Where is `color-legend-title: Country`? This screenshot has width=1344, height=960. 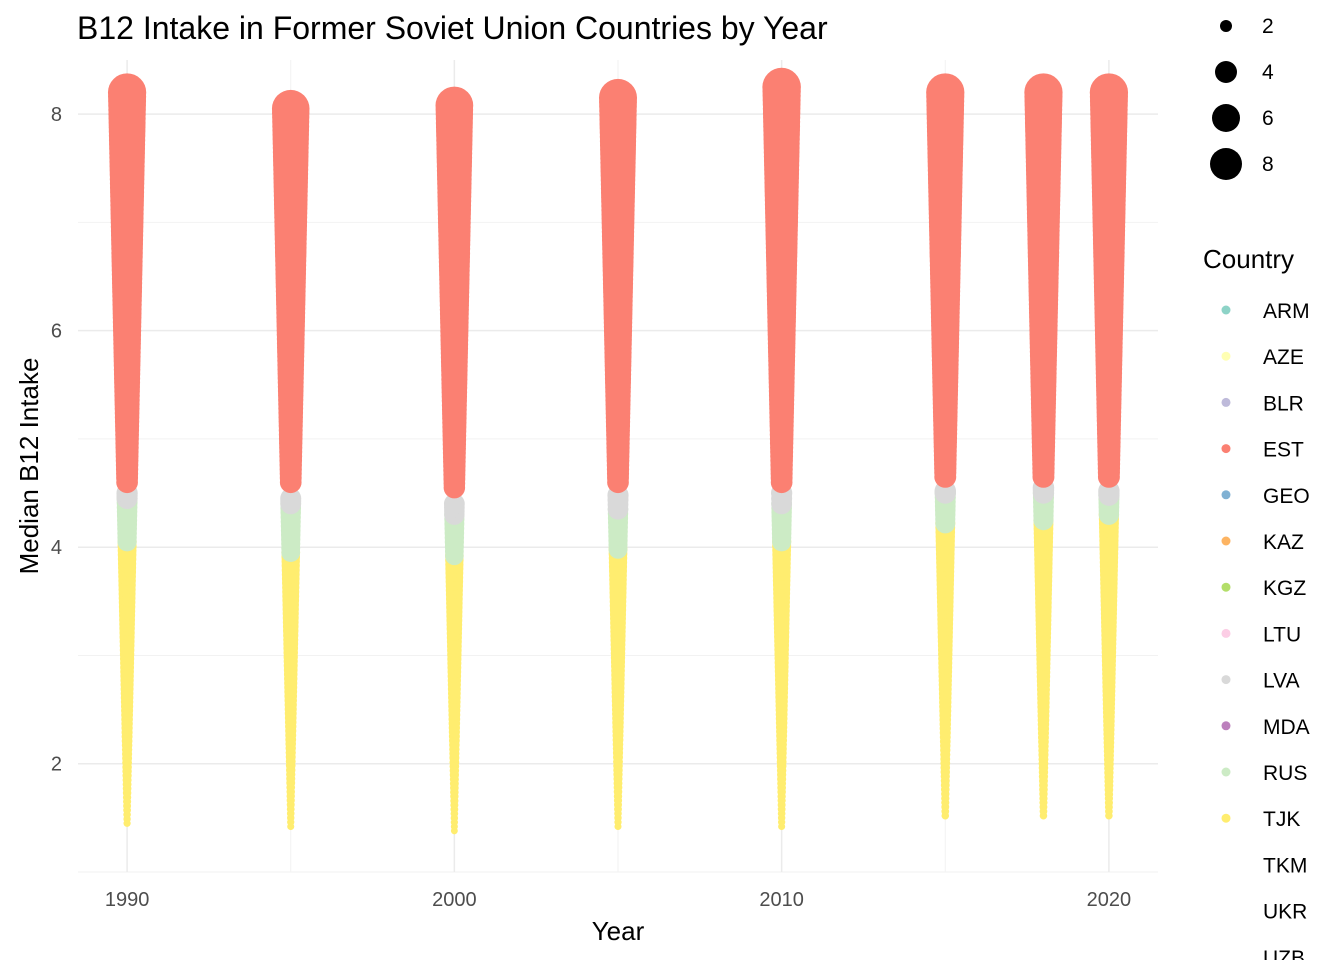
color-legend-title: Country is located at coordinates (1248, 259).